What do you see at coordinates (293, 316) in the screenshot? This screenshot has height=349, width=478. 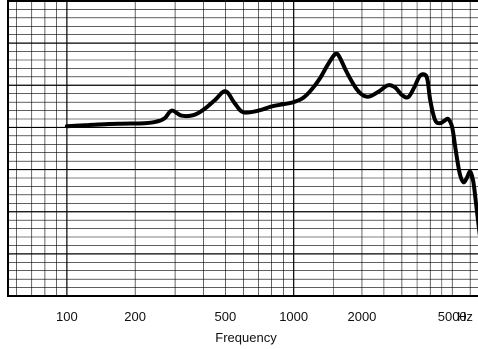 I see `x-tick-label: 1000` at bounding box center [293, 316].